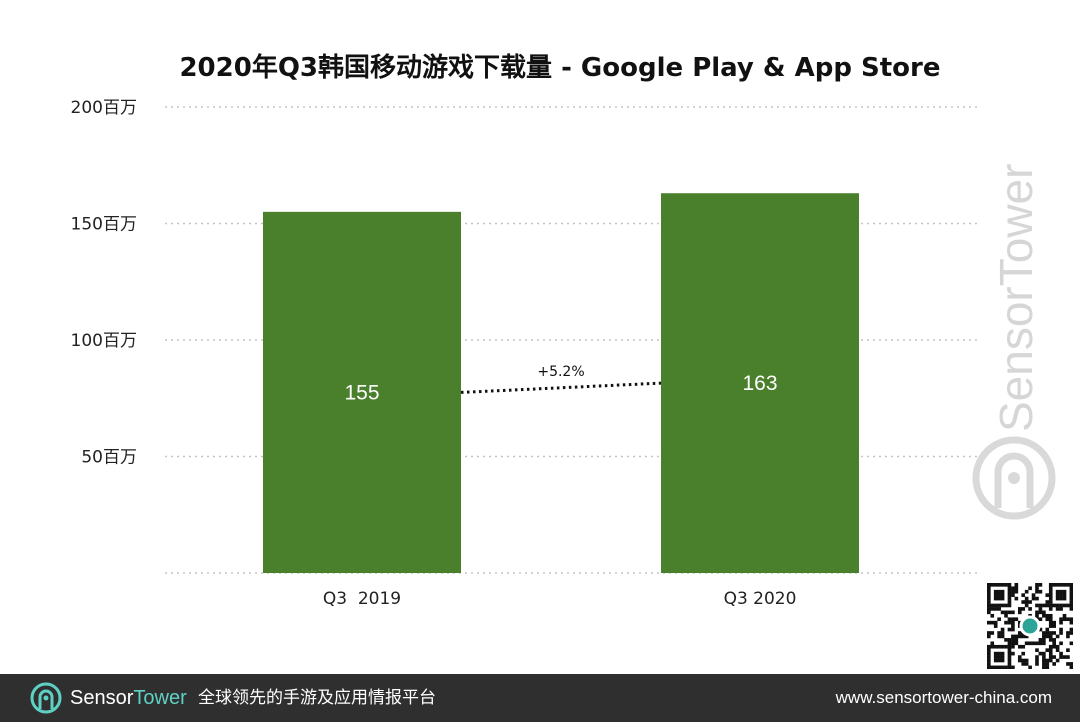  What do you see at coordinates (104, 108) in the screenshot?
I see `y-tick-label: 200百万` at bounding box center [104, 108].